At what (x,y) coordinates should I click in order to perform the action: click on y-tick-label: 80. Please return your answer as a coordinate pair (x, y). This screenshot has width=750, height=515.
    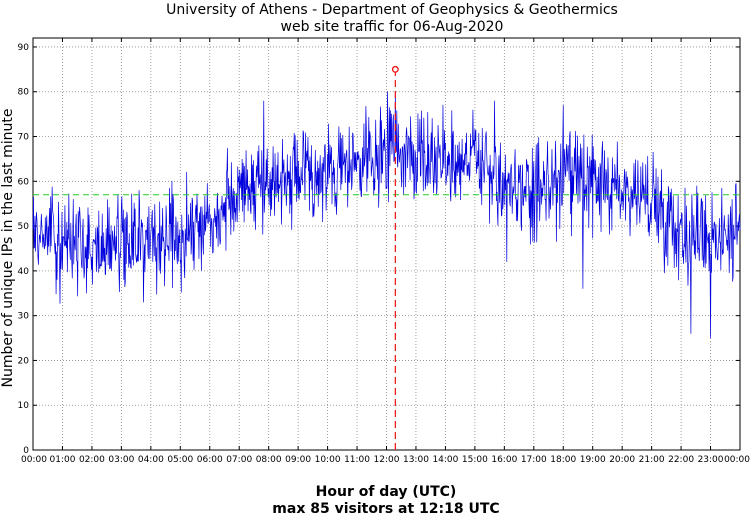
    Looking at the image, I should click on (24, 93).